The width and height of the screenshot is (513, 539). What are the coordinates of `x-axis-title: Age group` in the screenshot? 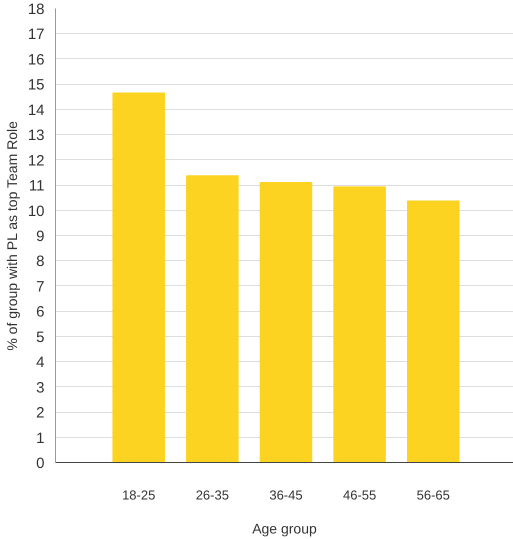 It's located at (285, 528).